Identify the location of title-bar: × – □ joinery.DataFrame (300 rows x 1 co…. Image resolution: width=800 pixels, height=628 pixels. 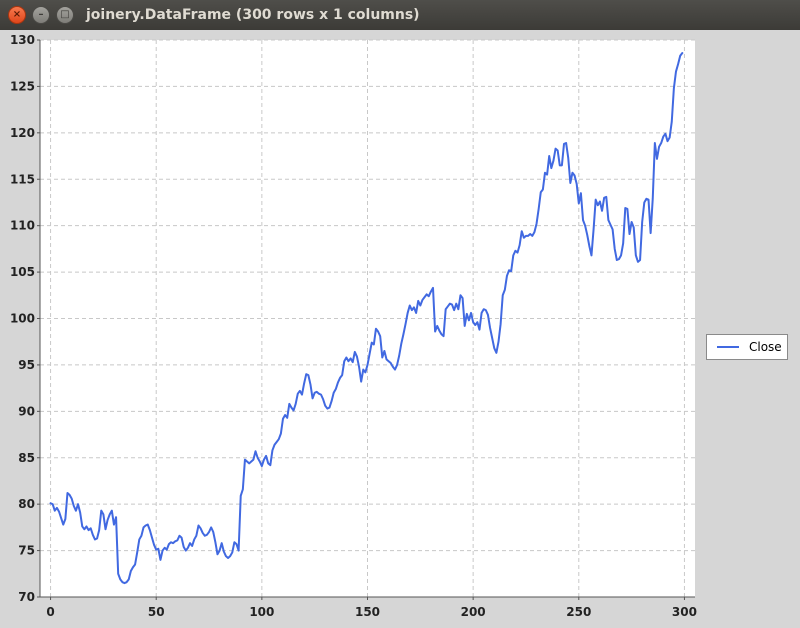
(400, 15).